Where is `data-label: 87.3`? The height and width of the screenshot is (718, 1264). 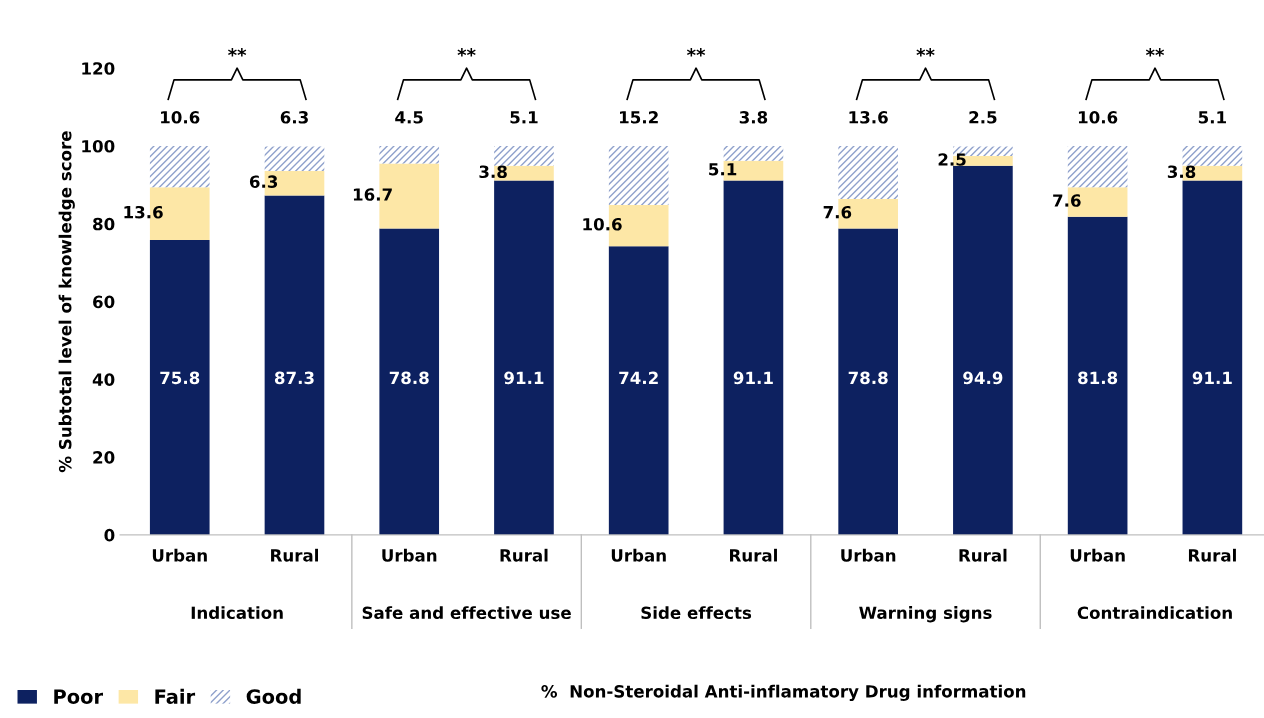
data-label: 87.3 is located at coordinates (294, 378).